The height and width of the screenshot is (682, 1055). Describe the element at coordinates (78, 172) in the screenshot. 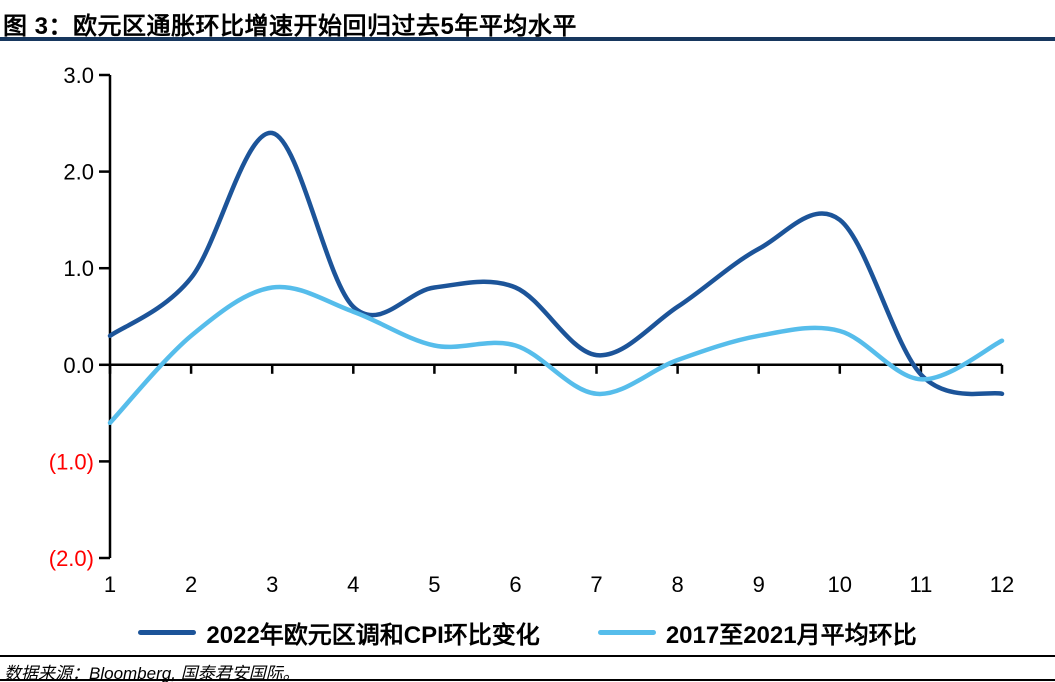

I see `y-tick-label: 2.0` at that location.